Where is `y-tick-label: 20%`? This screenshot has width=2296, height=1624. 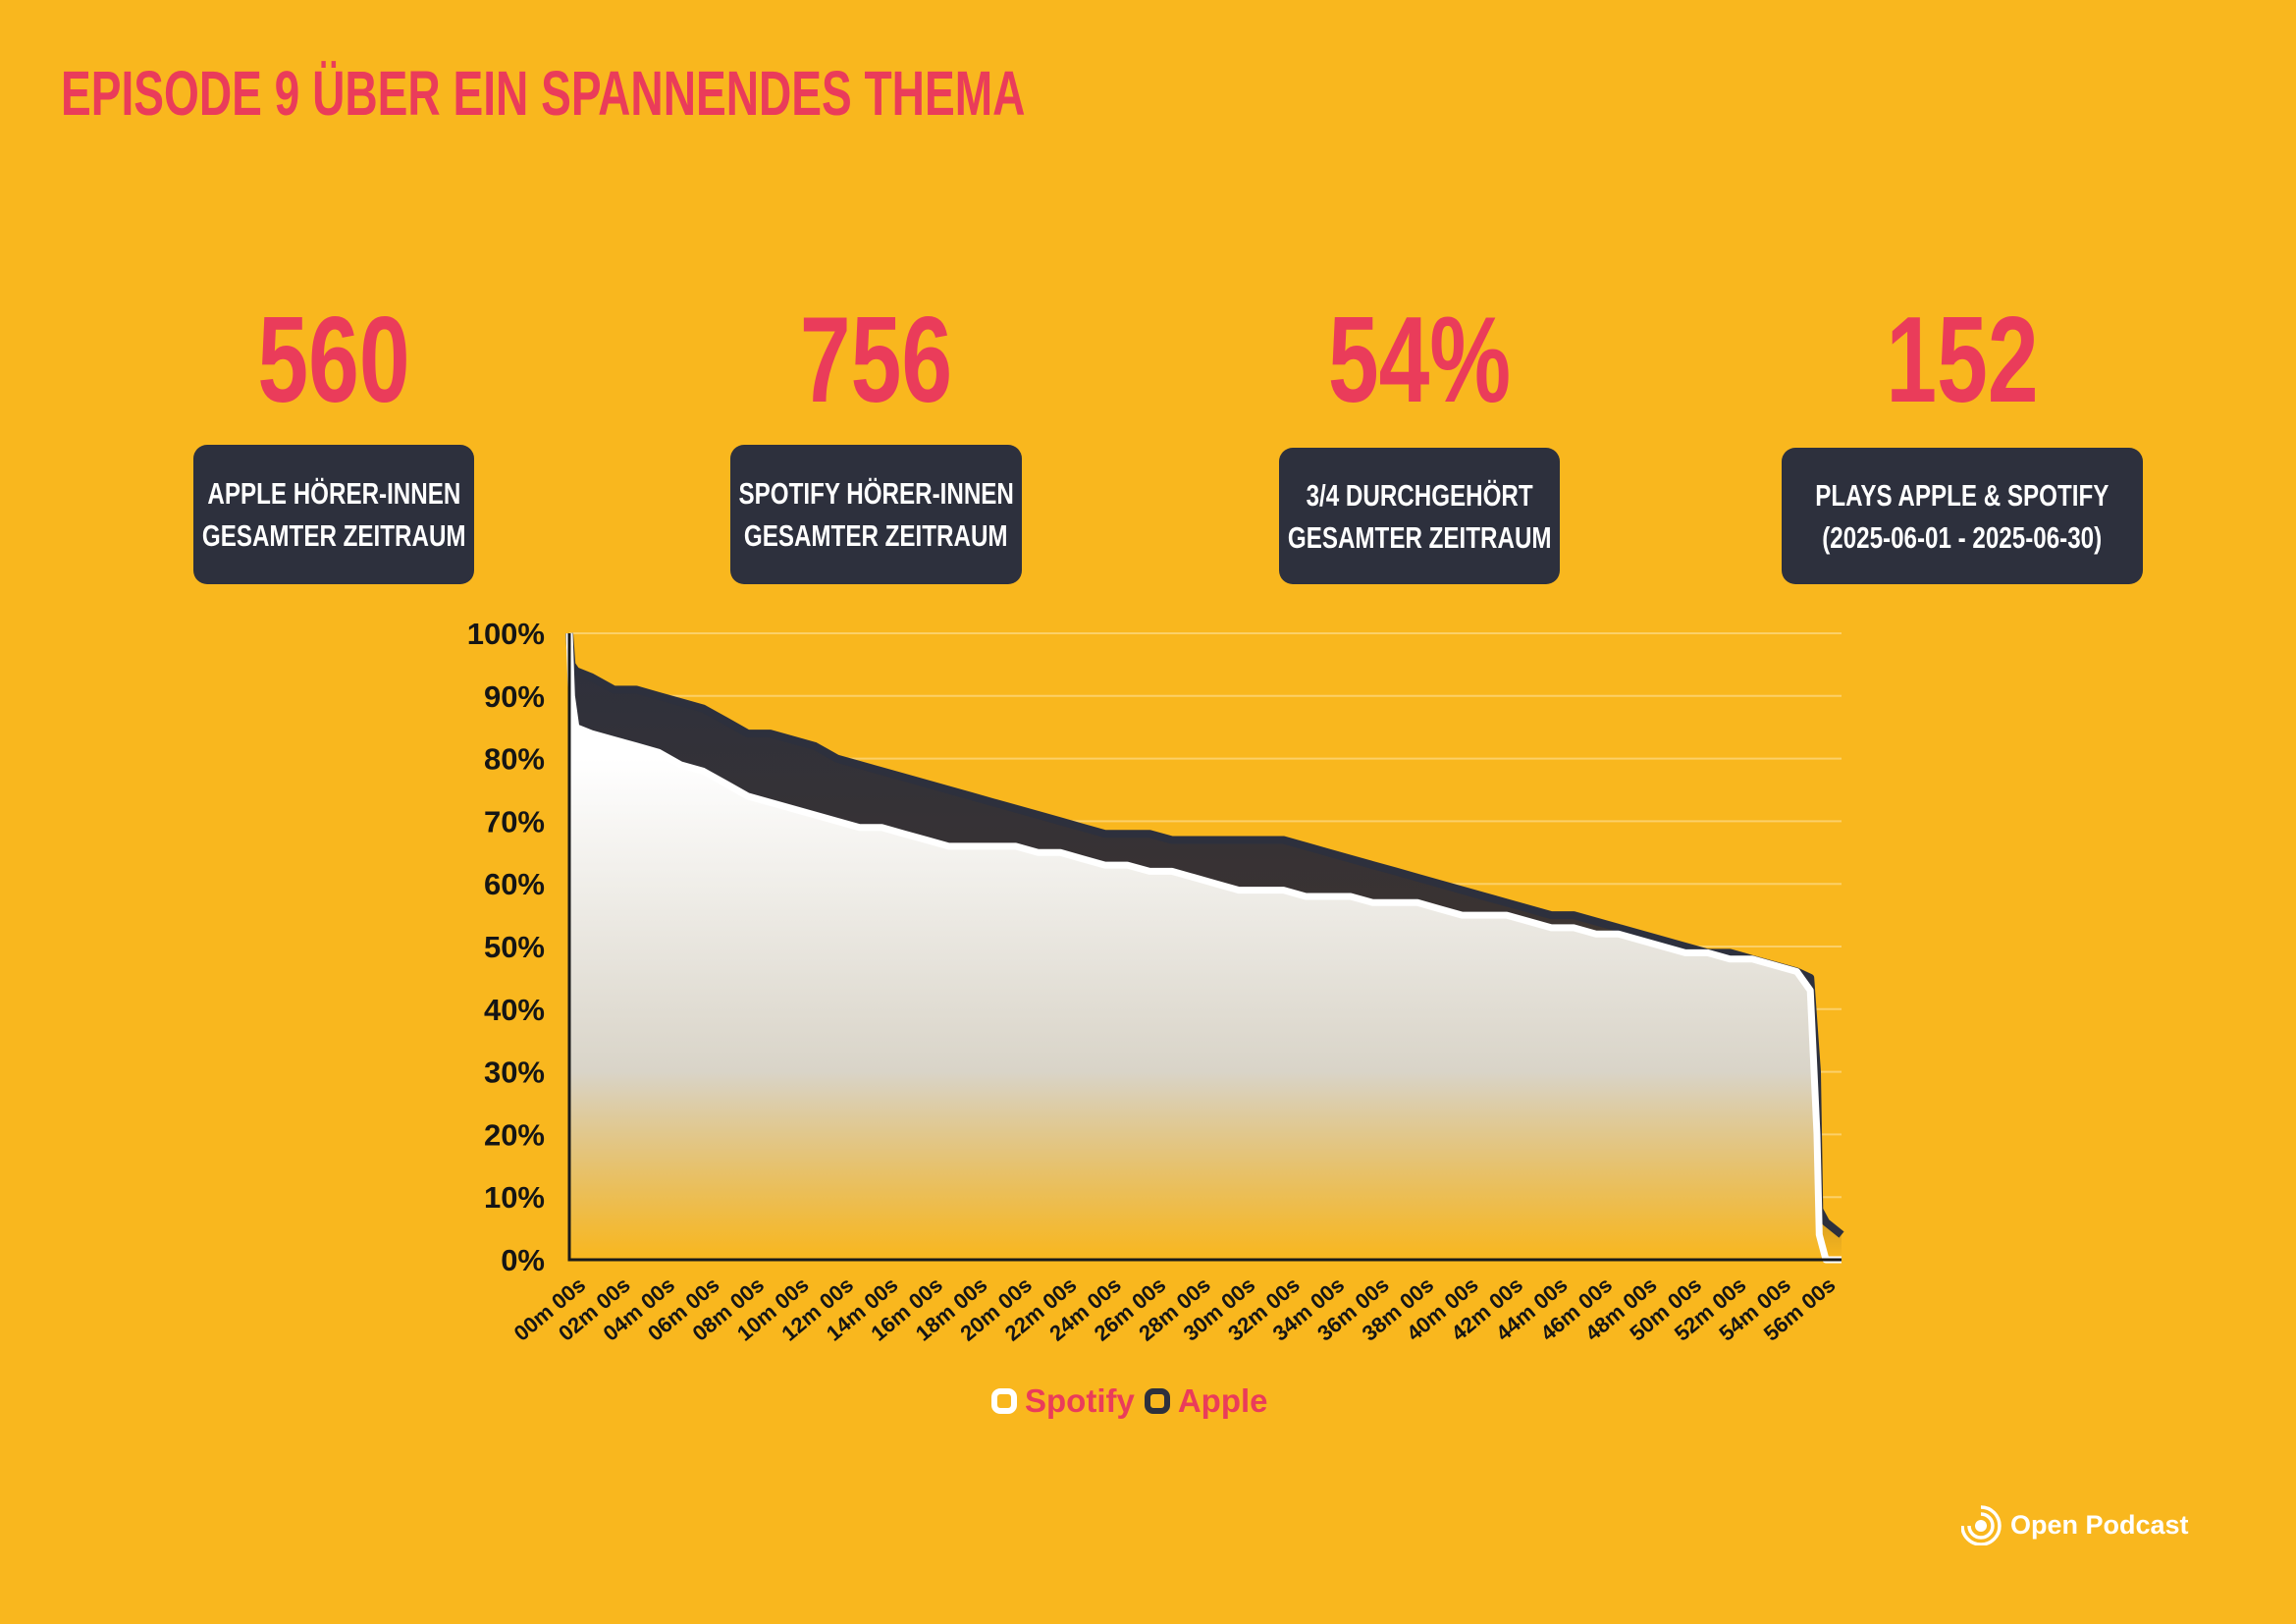 y-tick-label: 20% is located at coordinates (514, 1134).